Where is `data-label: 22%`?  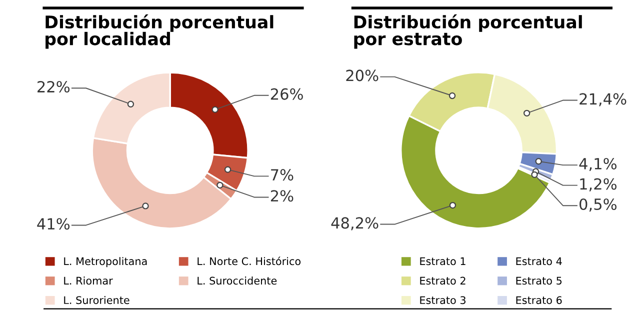 data-label: 22% is located at coordinates (54, 86).